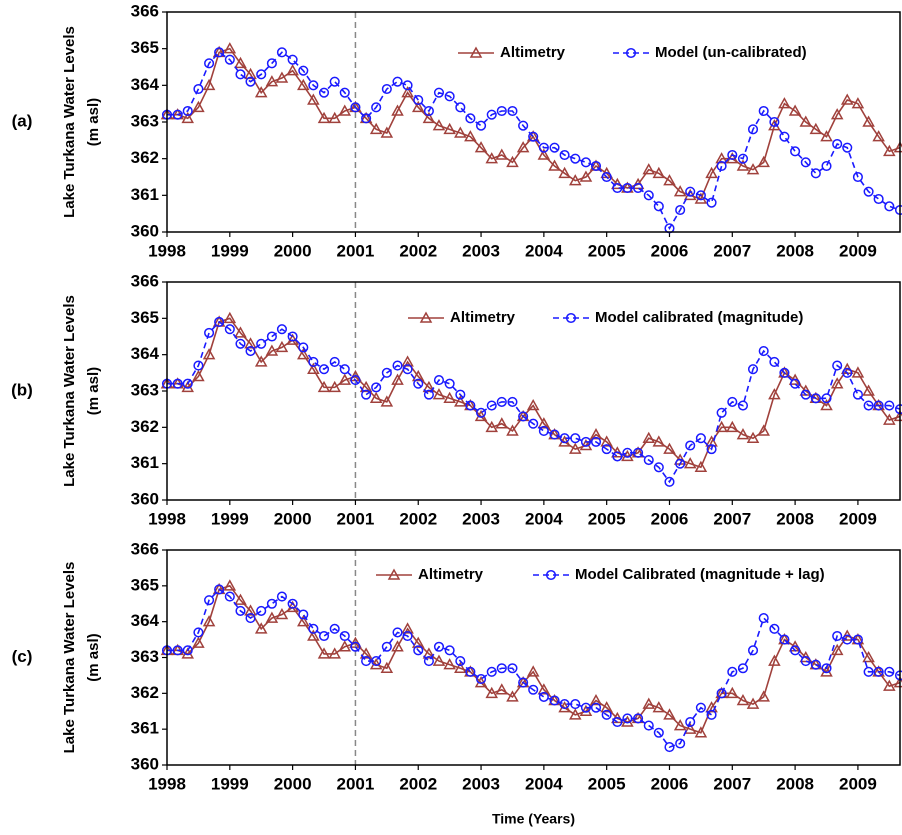  What do you see at coordinates (145, 462) in the screenshot?
I see `y-tick-label: 361` at bounding box center [145, 462].